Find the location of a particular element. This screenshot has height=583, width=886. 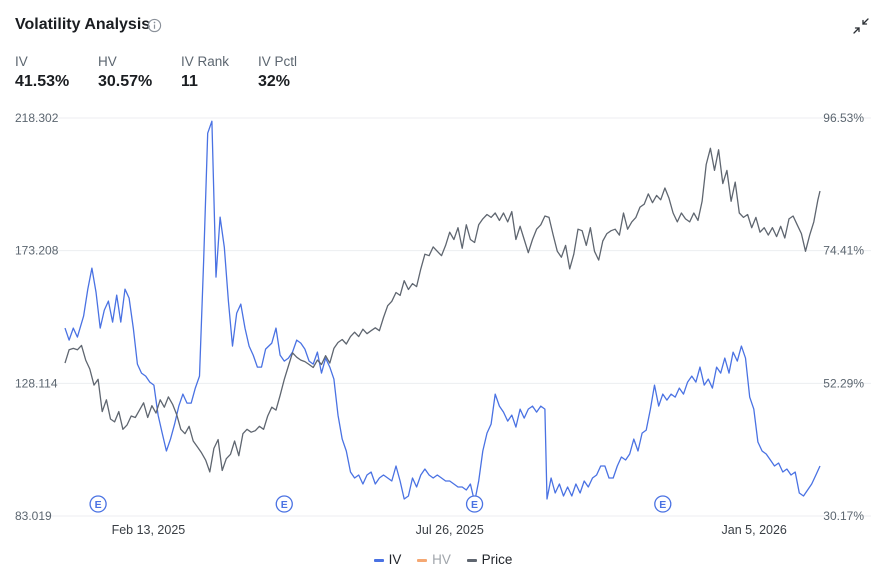

y-left-tick-label: 83.019 is located at coordinates (33, 516).